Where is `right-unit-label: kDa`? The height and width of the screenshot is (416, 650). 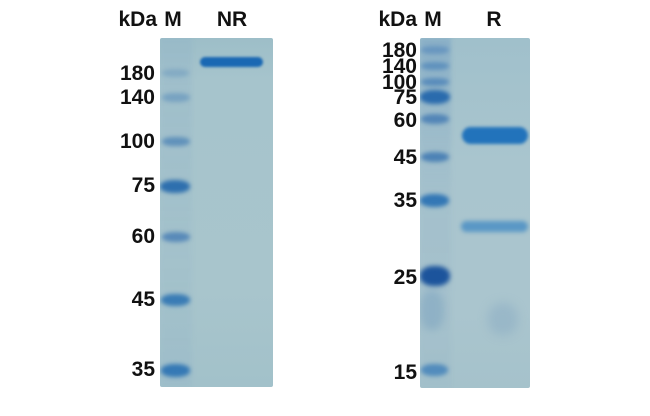
right-unit-label: kDa is located at coordinates (397, 19).